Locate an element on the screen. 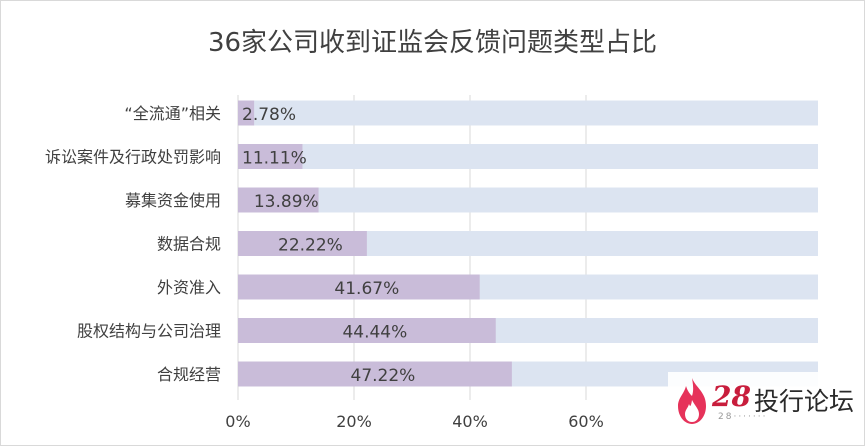 The height and width of the screenshot is (446, 865). data-label: 11.11% is located at coordinates (274, 159).